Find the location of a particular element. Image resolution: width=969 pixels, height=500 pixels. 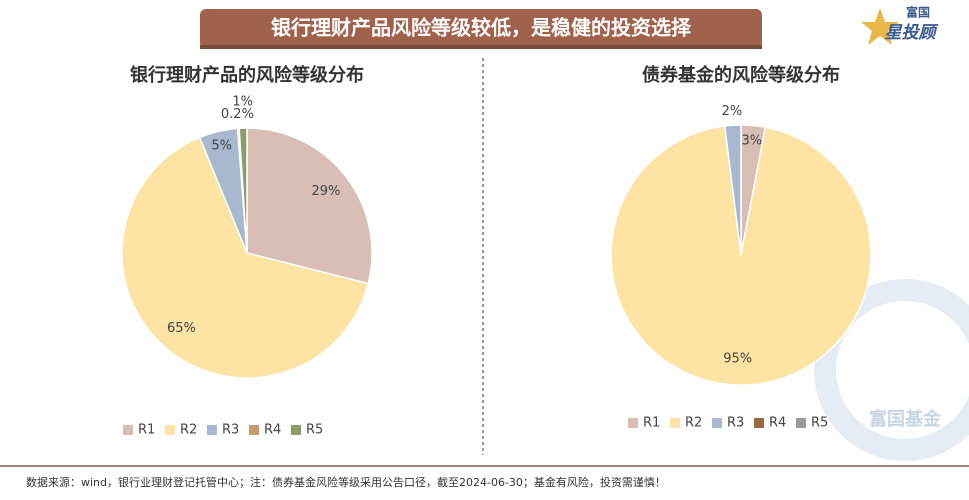

data-label: 29% is located at coordinates (325, 191).